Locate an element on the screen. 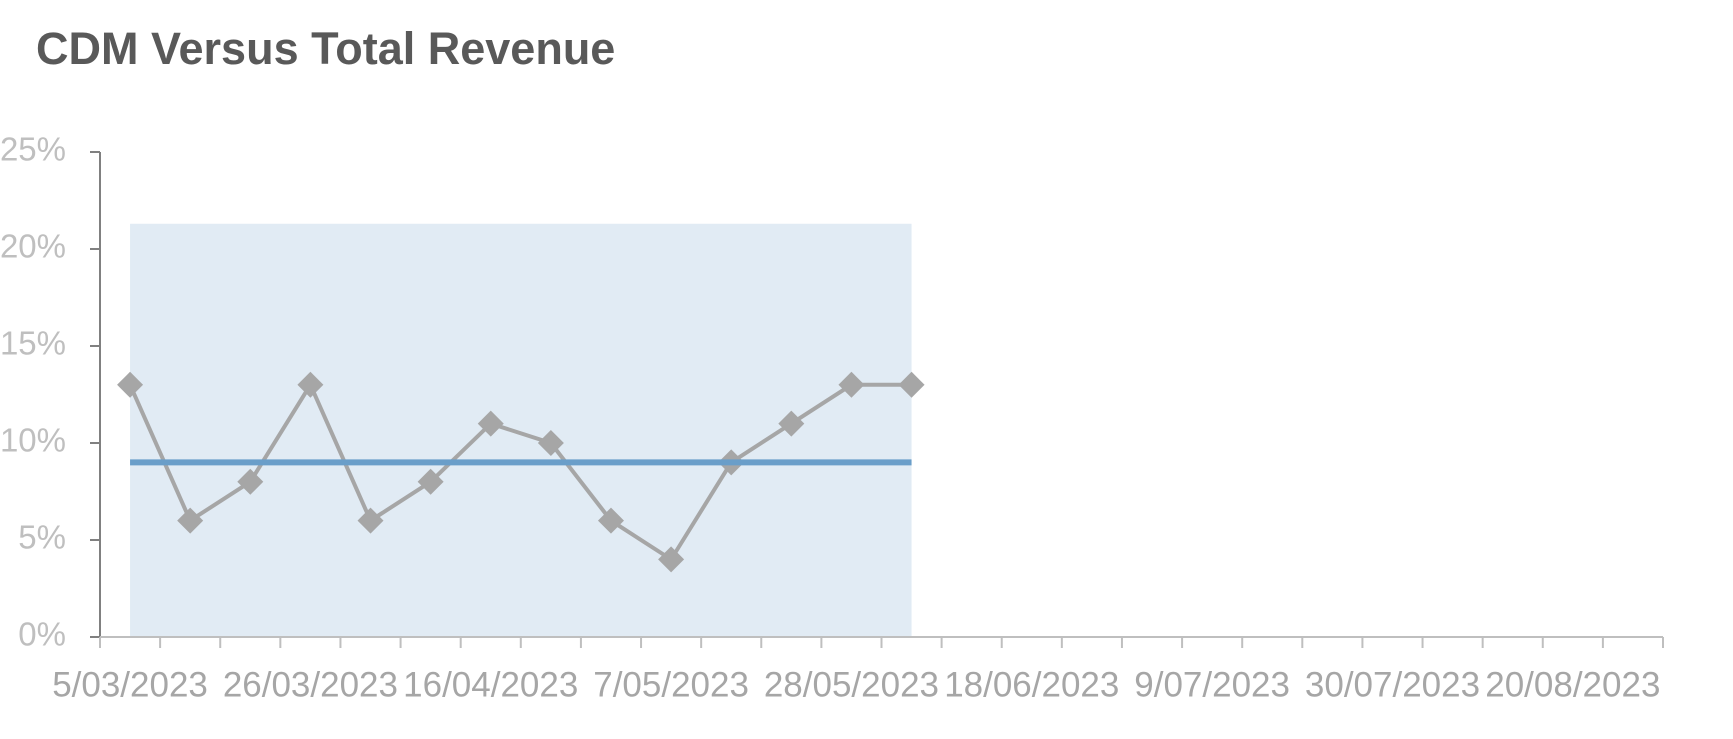 The image size is (1733, 739). x-tick-label: 5/03/2023 is located at coordinates (130, 684).